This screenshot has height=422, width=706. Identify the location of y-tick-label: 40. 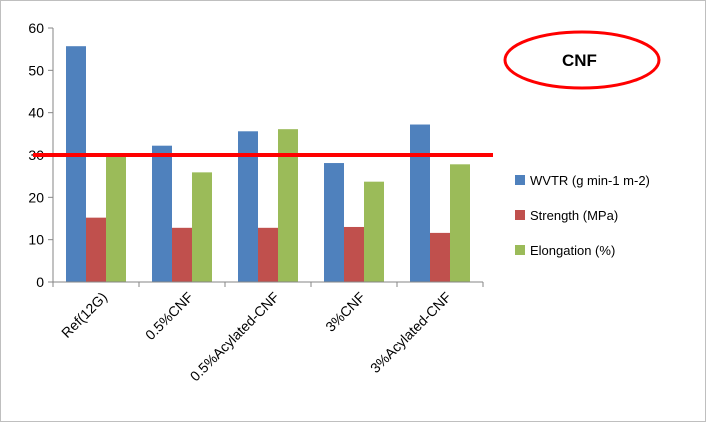
(36, 113).